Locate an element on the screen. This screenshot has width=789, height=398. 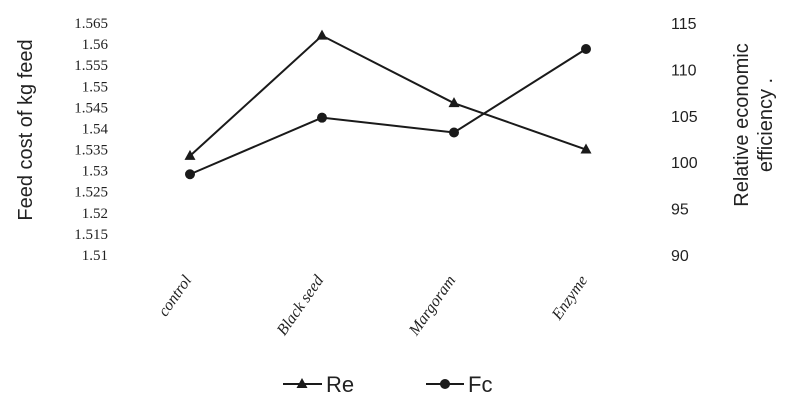
right-tick-label: 90 is located at coordinates (680, 256).